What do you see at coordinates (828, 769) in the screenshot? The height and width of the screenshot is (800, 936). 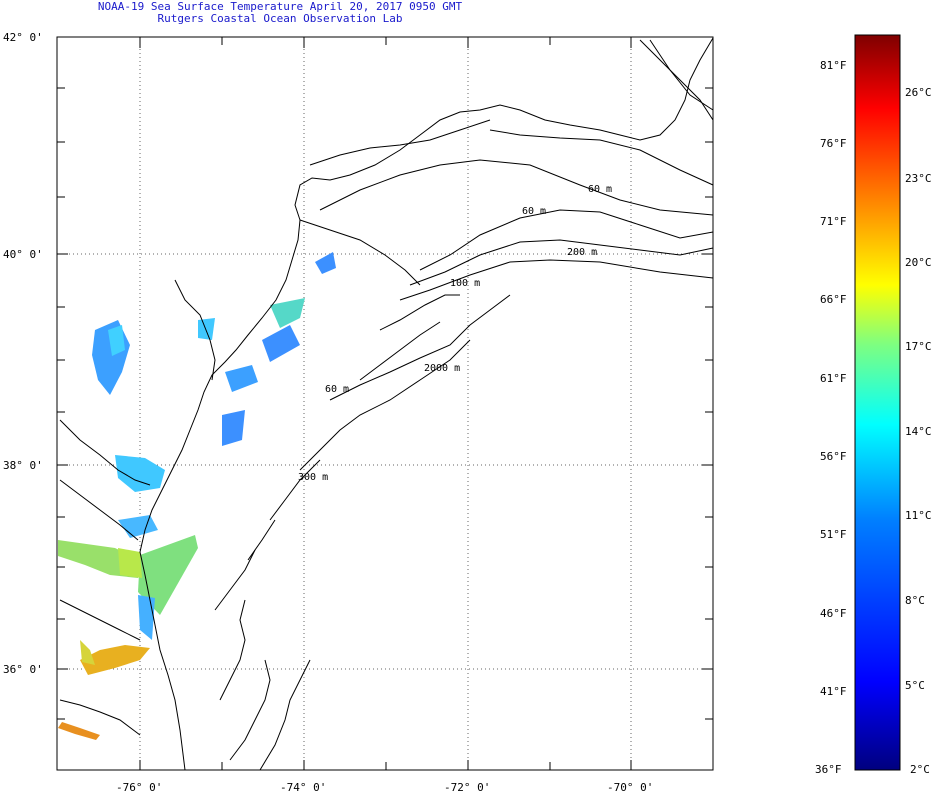 I see `colorbar-f-label: 36°F` at bounding box center [828, 769].